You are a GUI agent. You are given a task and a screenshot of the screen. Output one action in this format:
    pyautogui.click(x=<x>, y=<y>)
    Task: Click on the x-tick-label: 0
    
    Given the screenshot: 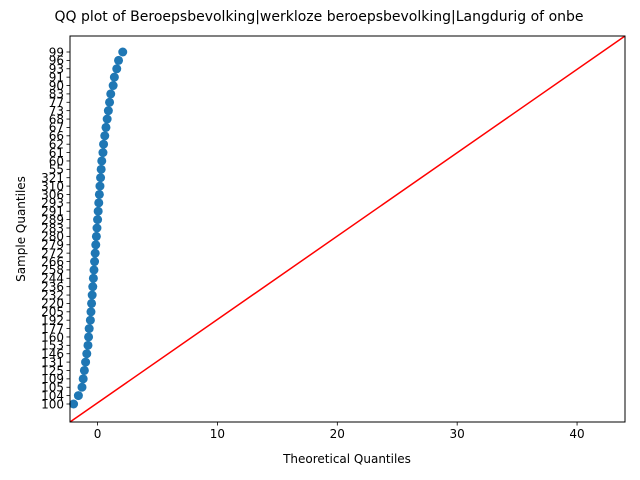 What is the action you would take?
    pyautogui.click(x=98, y=434)
    